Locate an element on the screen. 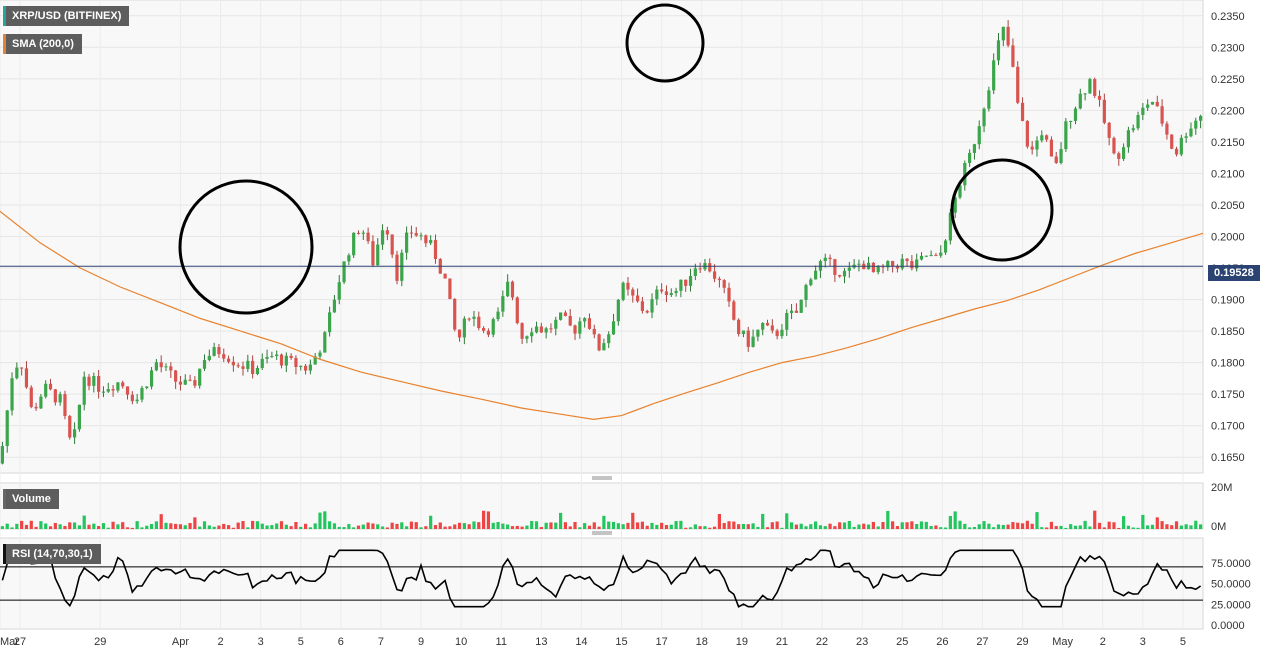  time-tick-label: 11 is located at coordinates (501, 642).